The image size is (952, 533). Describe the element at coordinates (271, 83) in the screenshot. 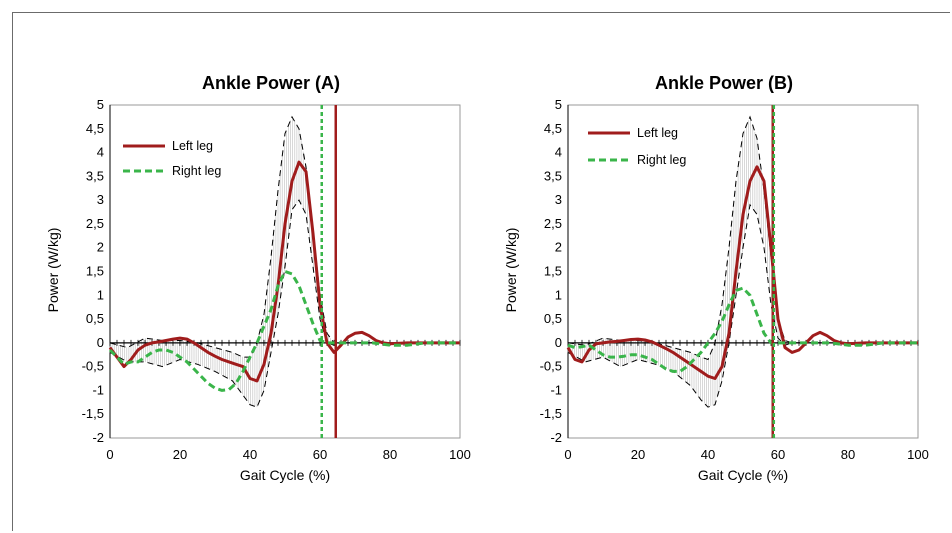

I see `chart-title: Ankle Power (A)` at that location.